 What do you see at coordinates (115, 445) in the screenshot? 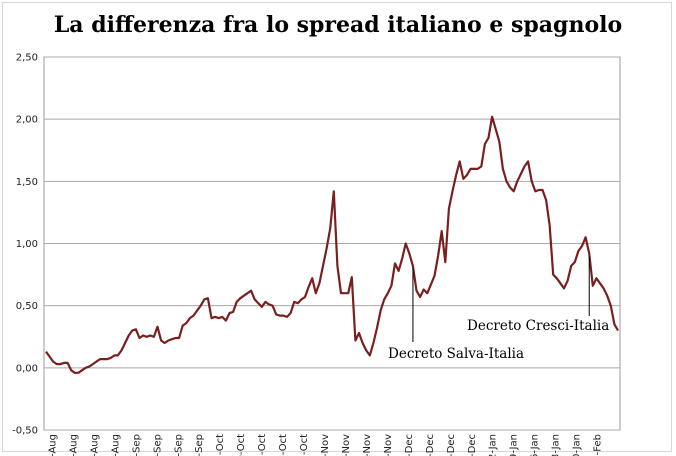
I see `x-tick-label: 29-Aug` at bounding box center [115, 445].